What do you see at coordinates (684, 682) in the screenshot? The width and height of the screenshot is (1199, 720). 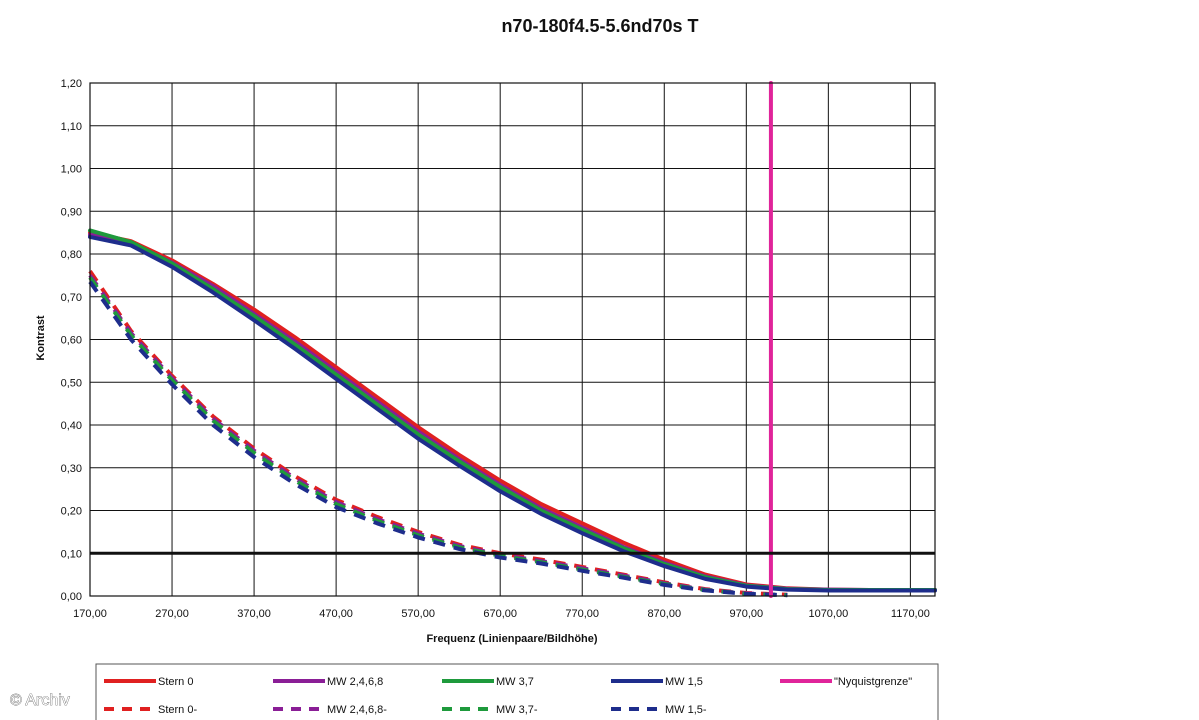 I see `legend-label: MW 1,5` at bounding box center [684, 682].